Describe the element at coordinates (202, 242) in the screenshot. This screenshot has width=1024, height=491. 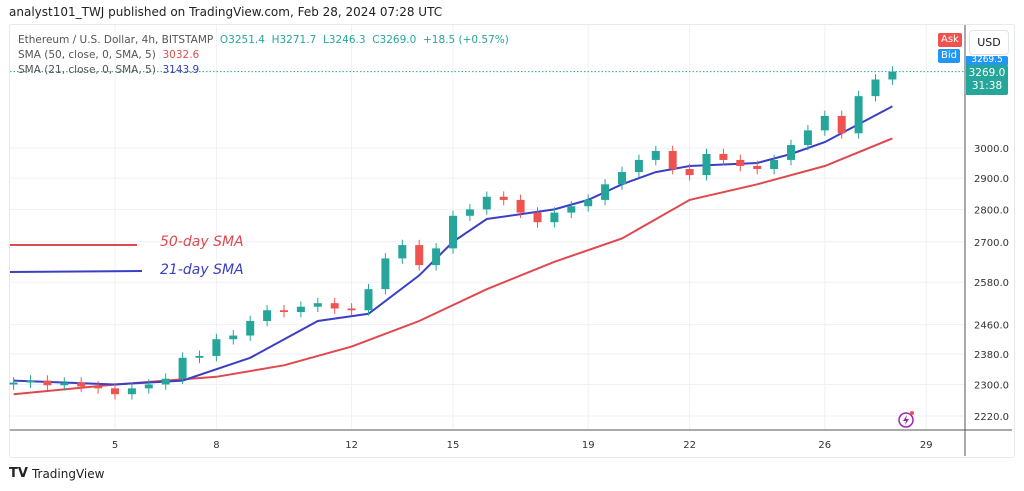
I see `sma50-annotation: 50-day SMA` at that location.